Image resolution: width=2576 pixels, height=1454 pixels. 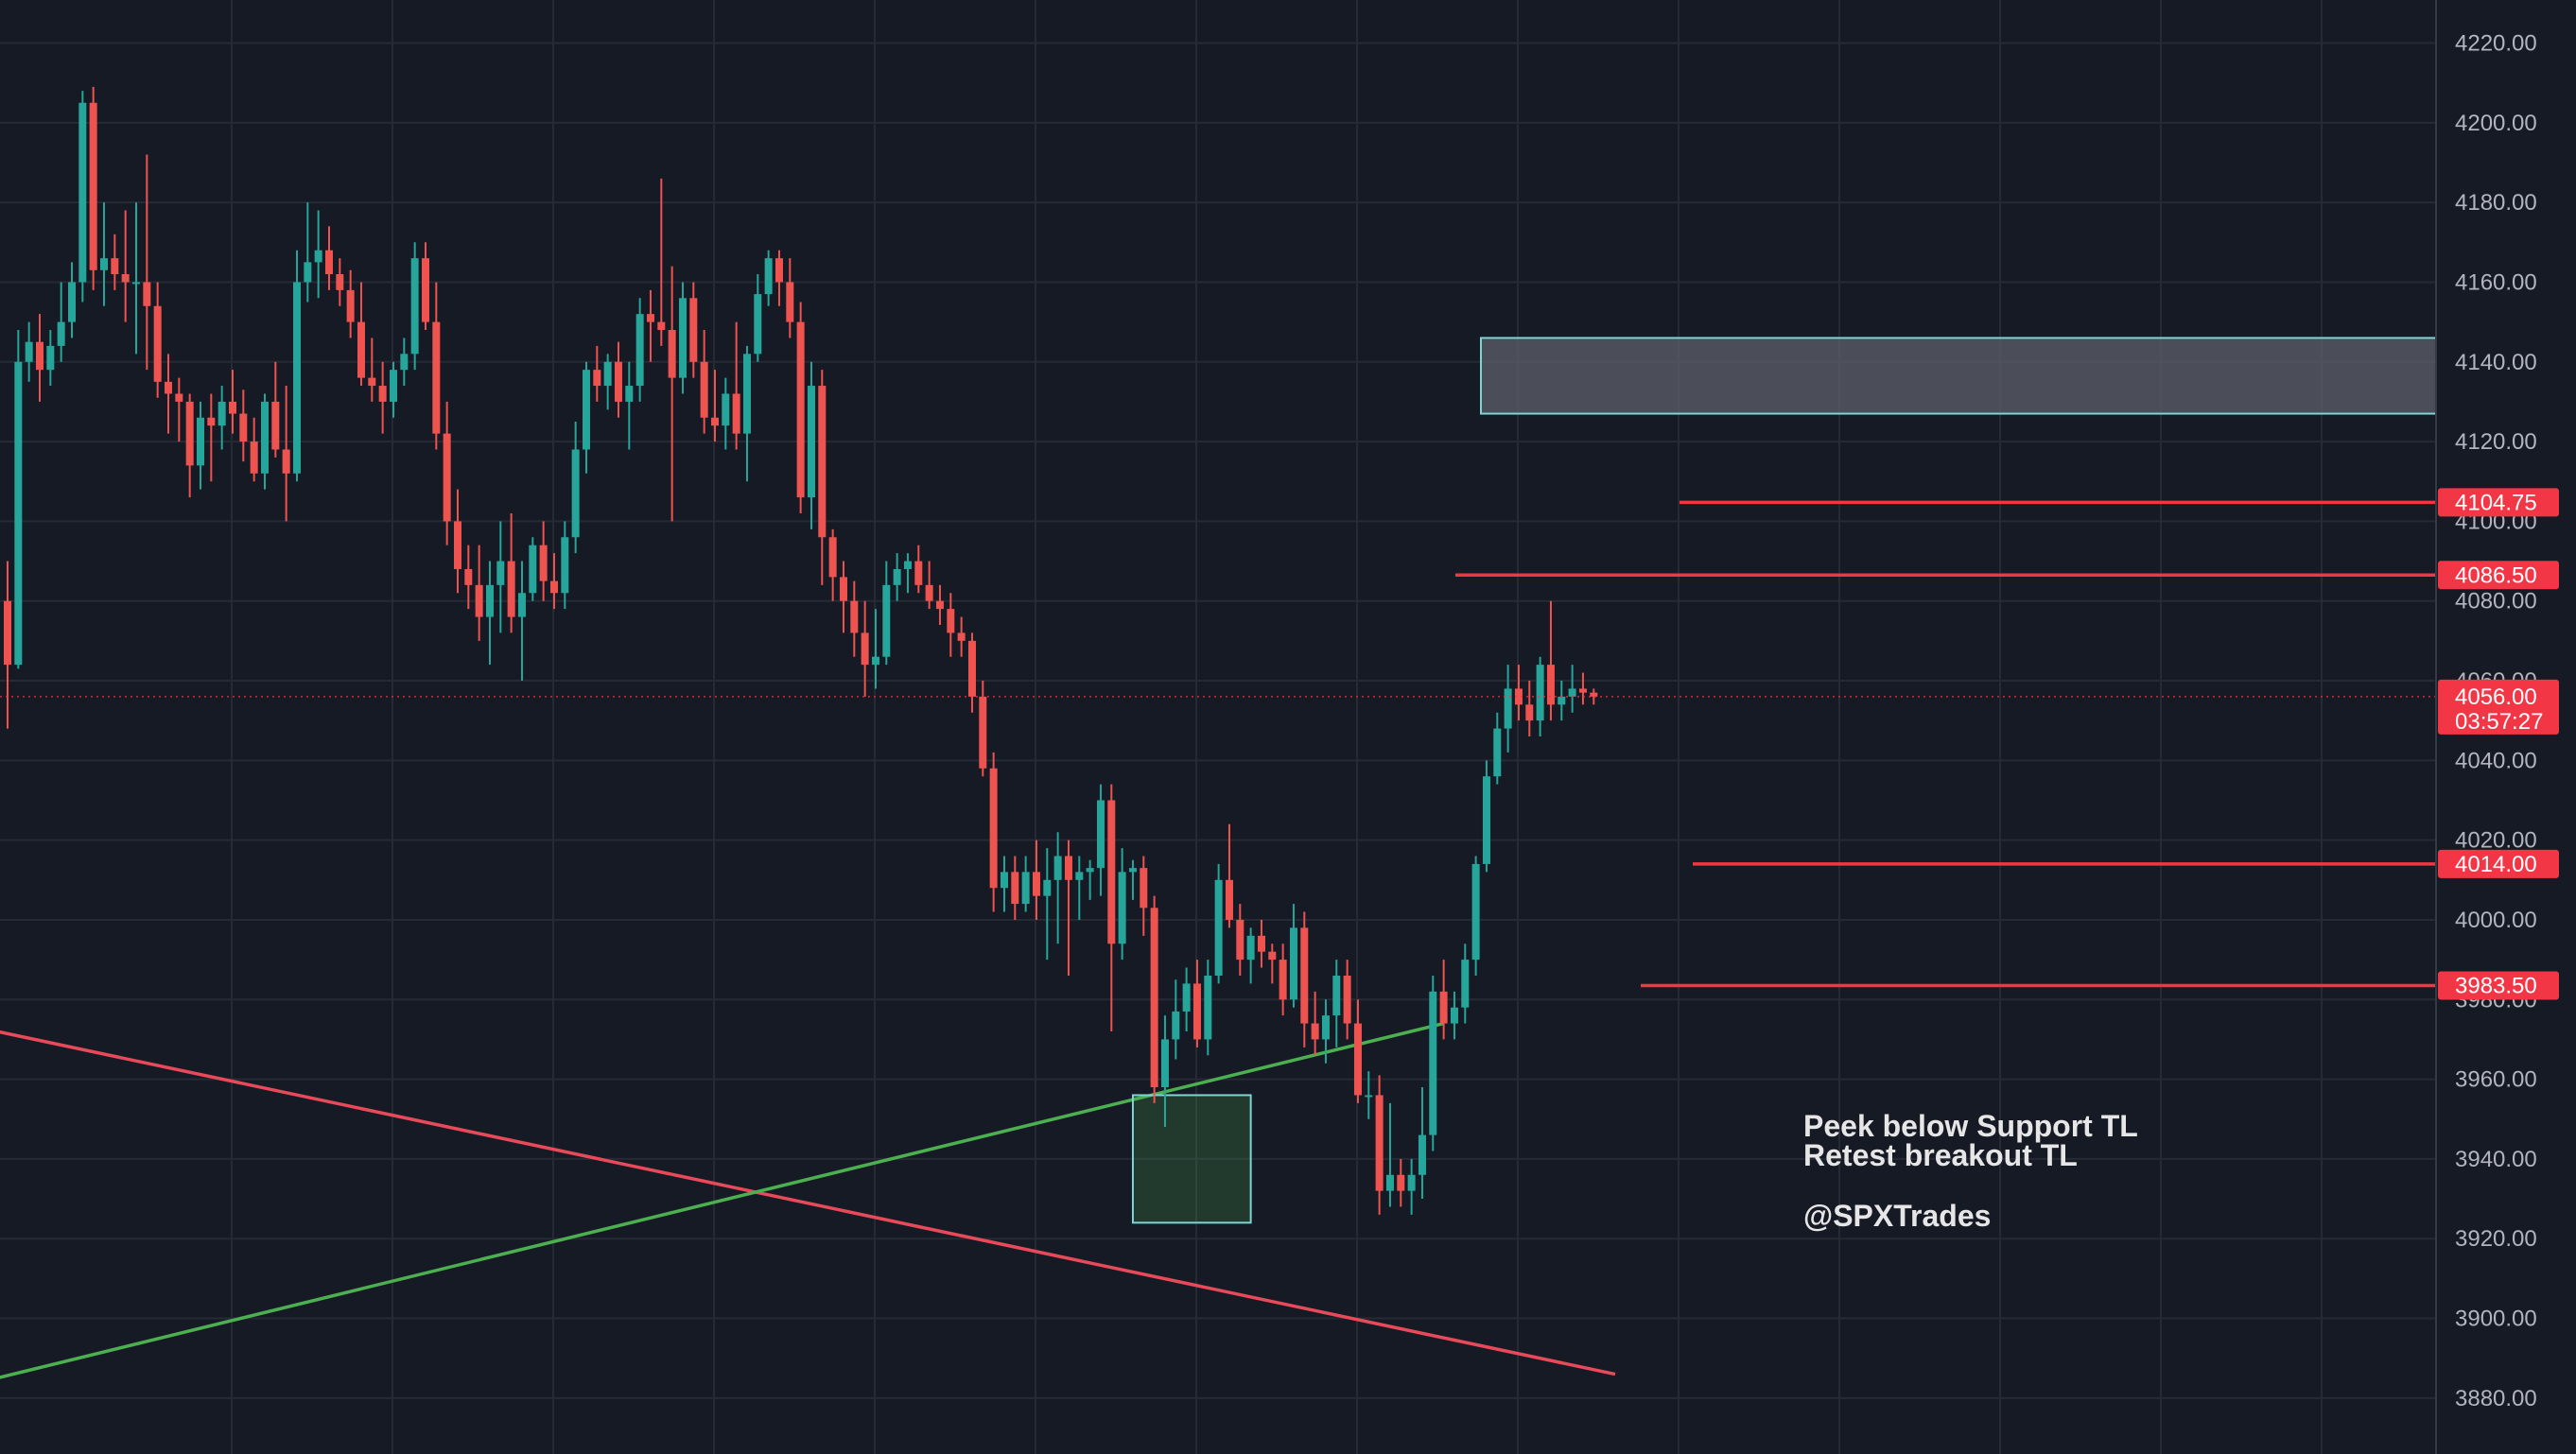 I want to click on y-tick-label: 4140.00, so click(x=2496, y=363).